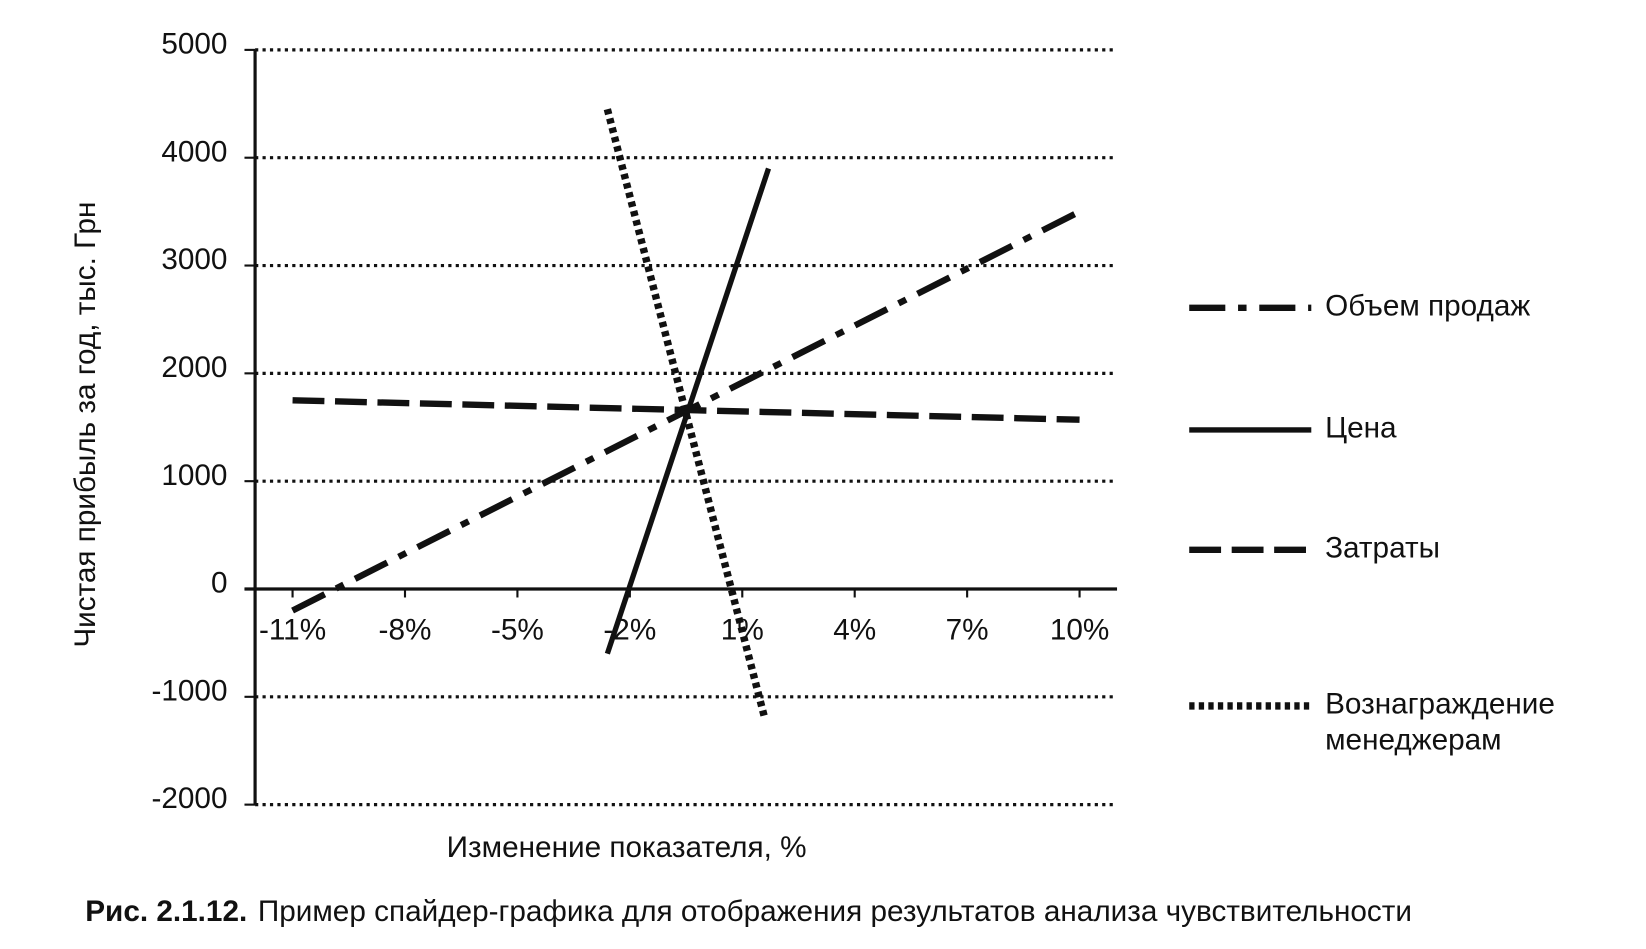 The image size is (1646, 949). I want to click on legend-label: Вознаграждение менеджерам, so click(1440, 721).